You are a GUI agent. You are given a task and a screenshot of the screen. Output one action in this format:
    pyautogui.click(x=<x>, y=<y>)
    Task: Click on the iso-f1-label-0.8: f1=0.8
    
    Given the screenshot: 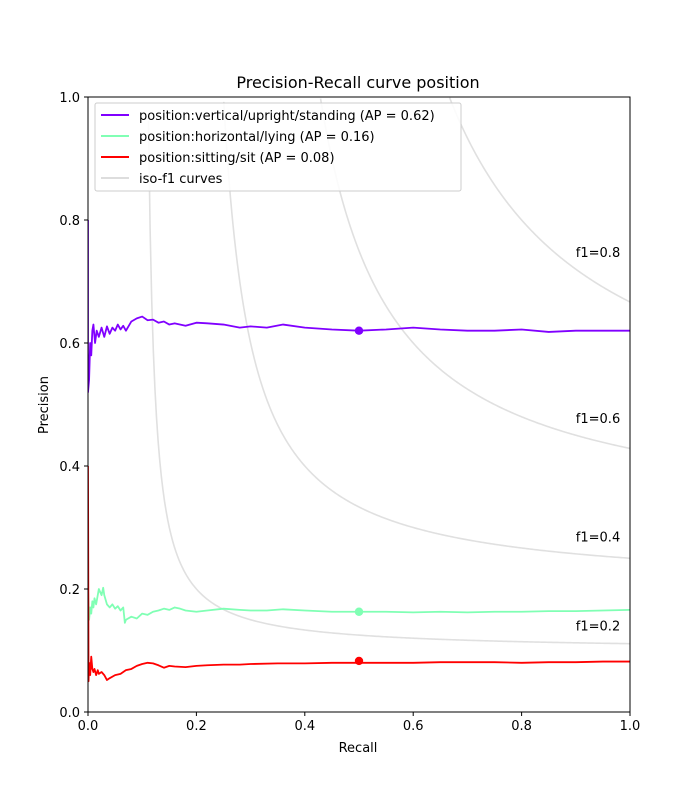 What is the action you would take?
    pyautogui.click(x=598, y=253)
    